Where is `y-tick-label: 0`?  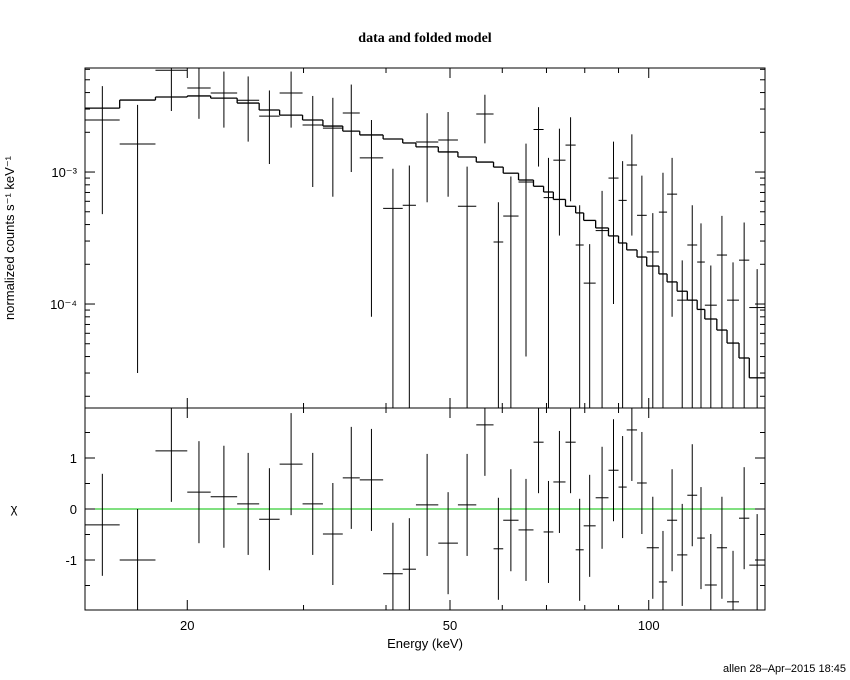 y-tick-label: 0 is located at coordinates (73, 509).